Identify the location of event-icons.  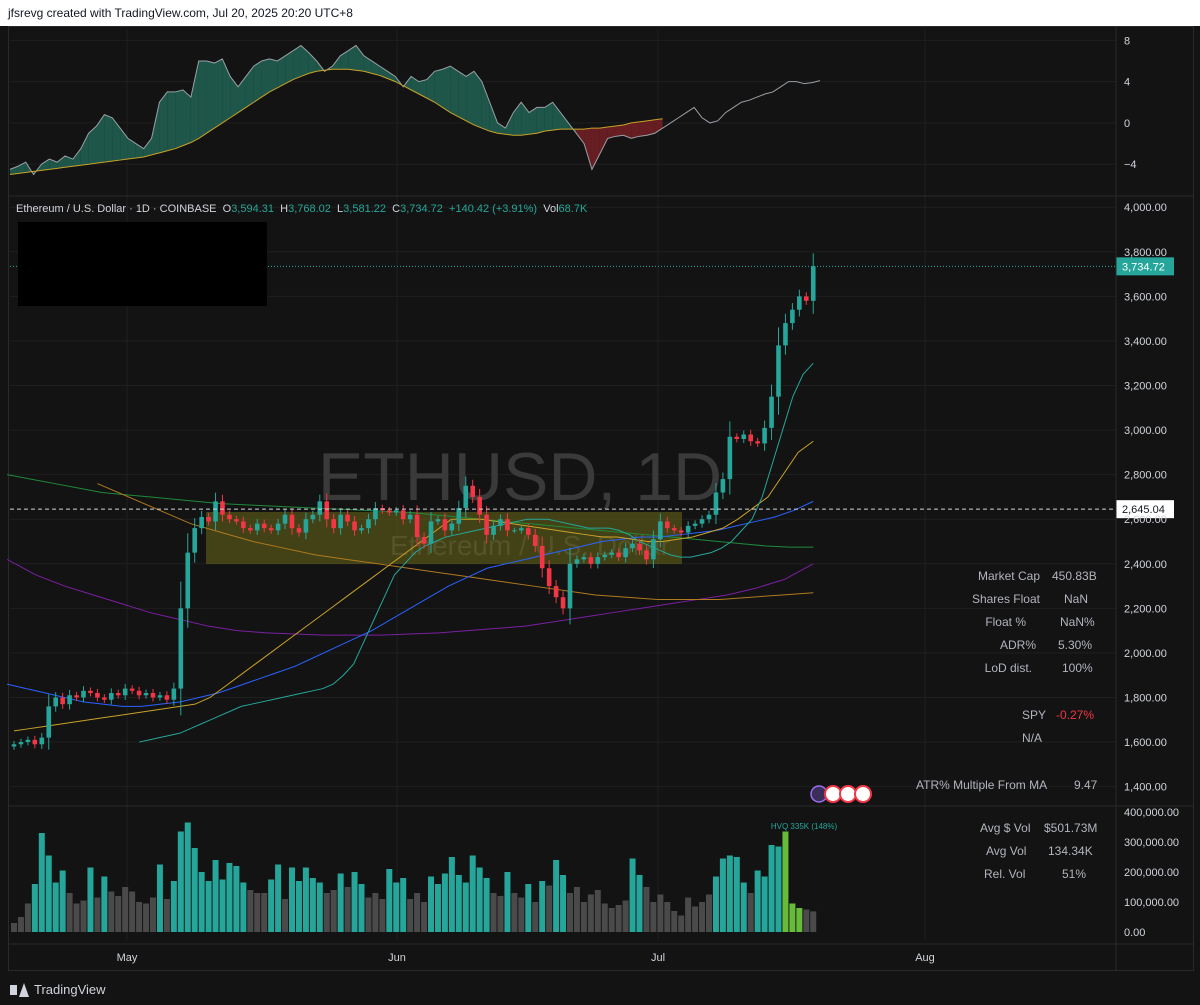
(841, 794).